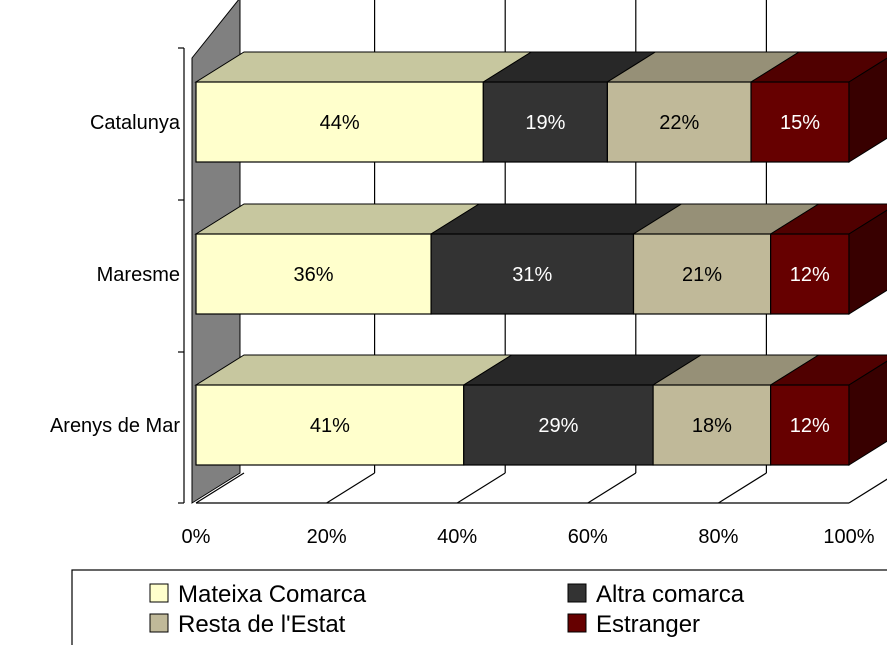  What do you see at coordinates (262, 624) in the screenshot?
I see `legend-label: Resta de l'Estat` at bounding box center [262, 624].